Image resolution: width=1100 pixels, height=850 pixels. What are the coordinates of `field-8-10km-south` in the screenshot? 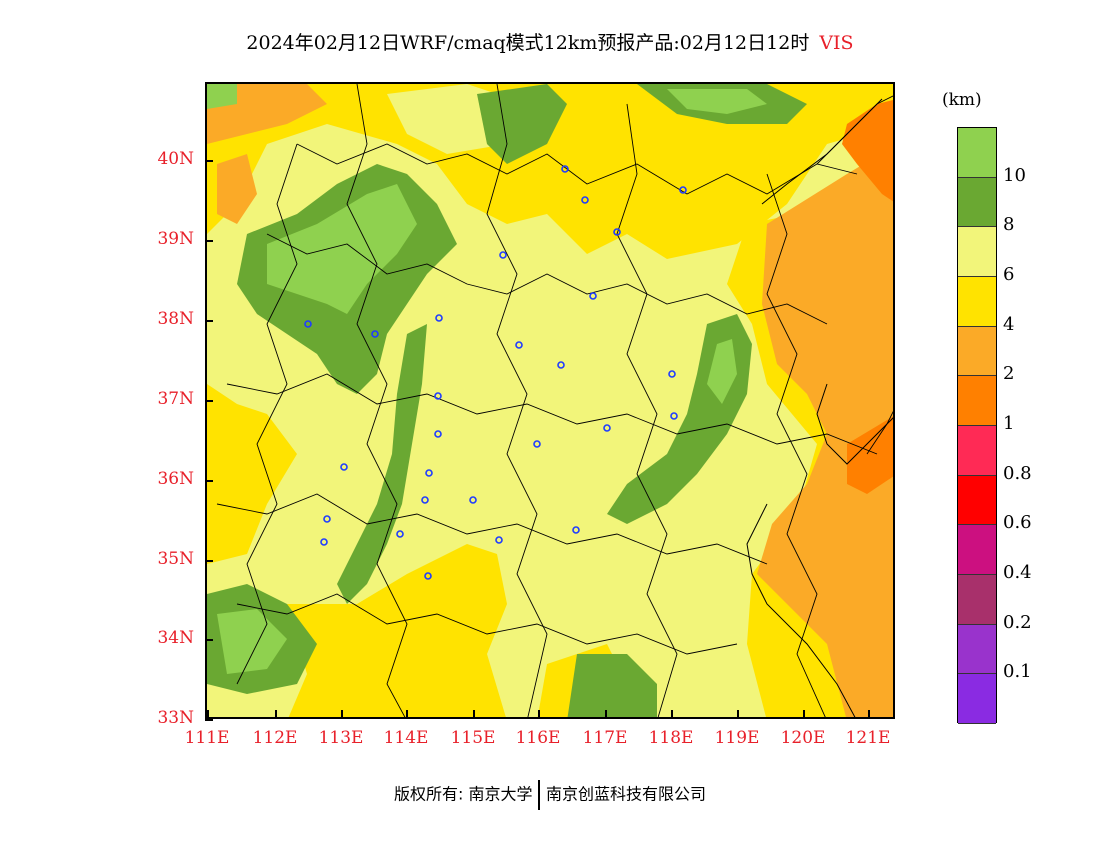 It's located at (612, 685).